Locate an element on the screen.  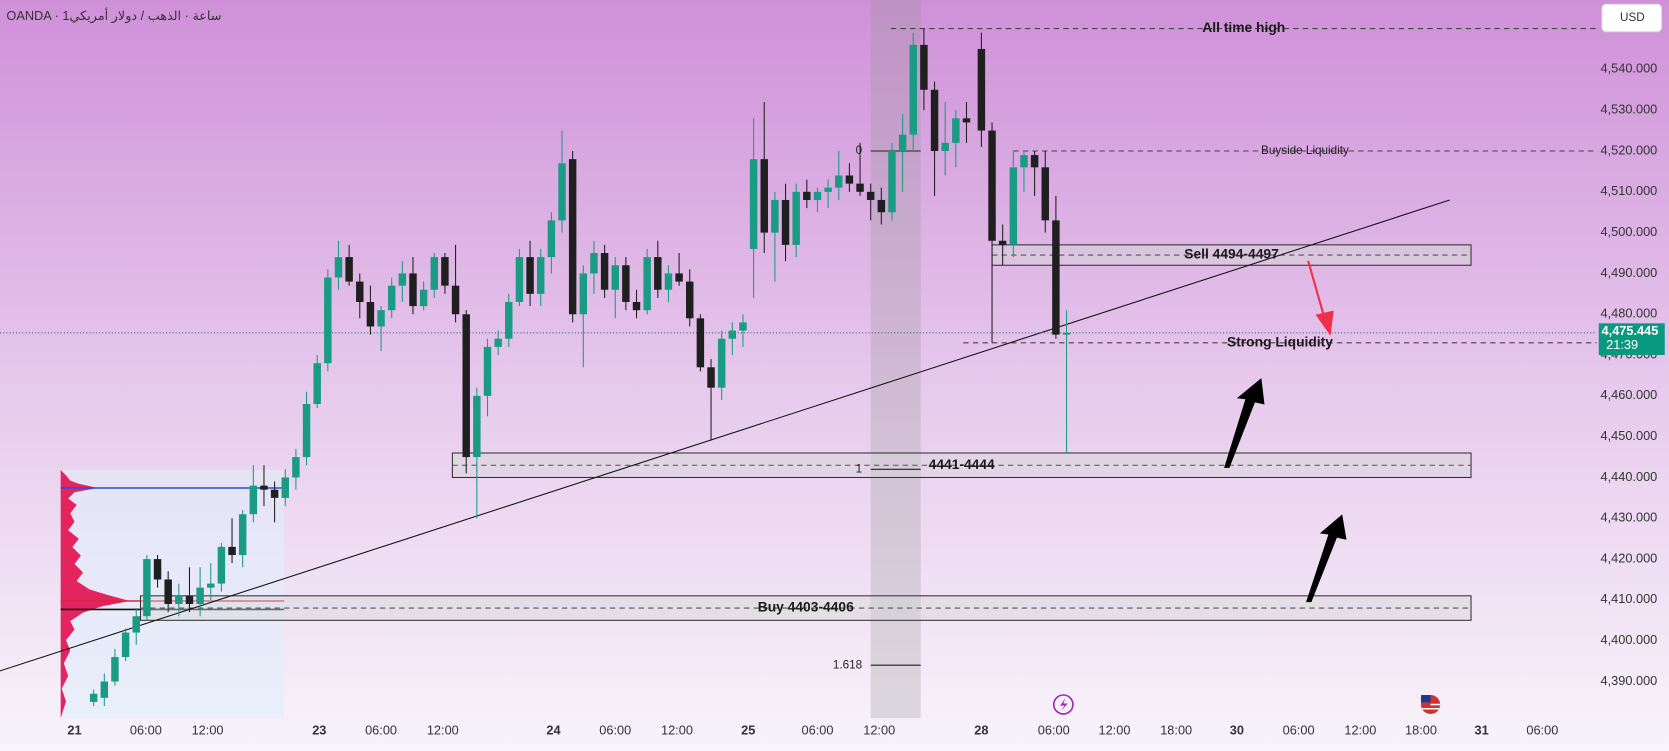
x-tick-label: 24 is located at coordinates (553, 729).